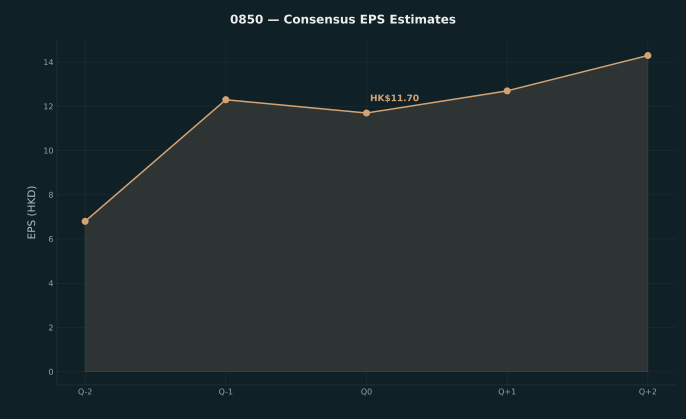  What do you see at coordinates (394, 98) in the screenshot?
I see `annotation: HK$11.70` at bounding box center [394, 98].